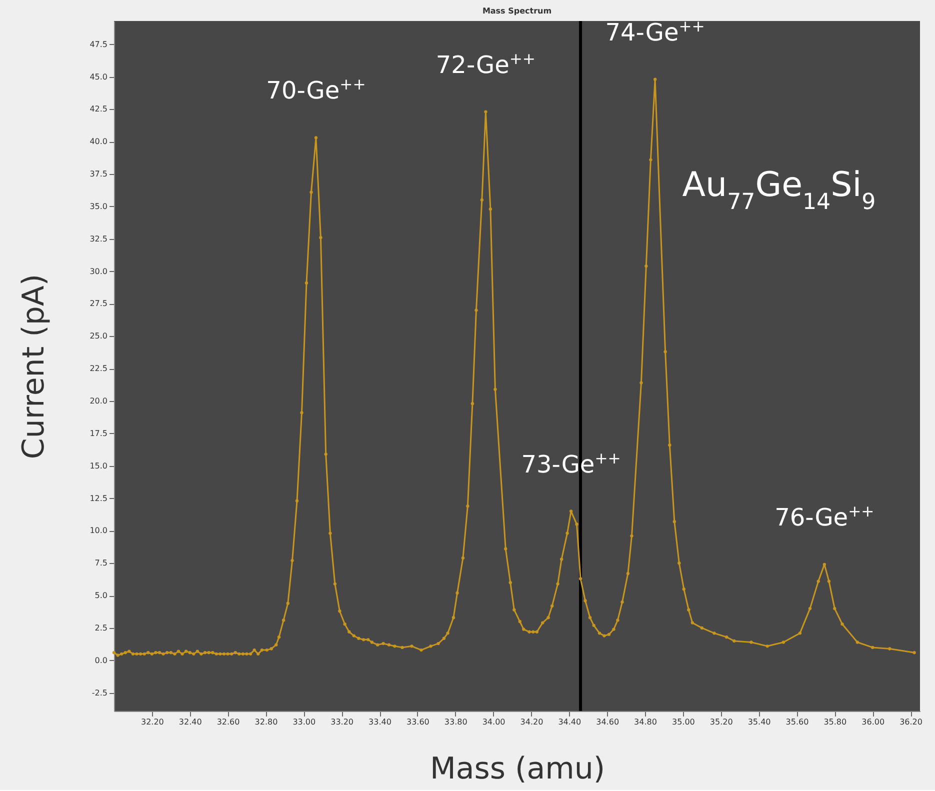 The image size is (935, 791). Describe the element at coordinates (532, 722) in the screenshot. I see `x-tick-label: 34.20` at that location.